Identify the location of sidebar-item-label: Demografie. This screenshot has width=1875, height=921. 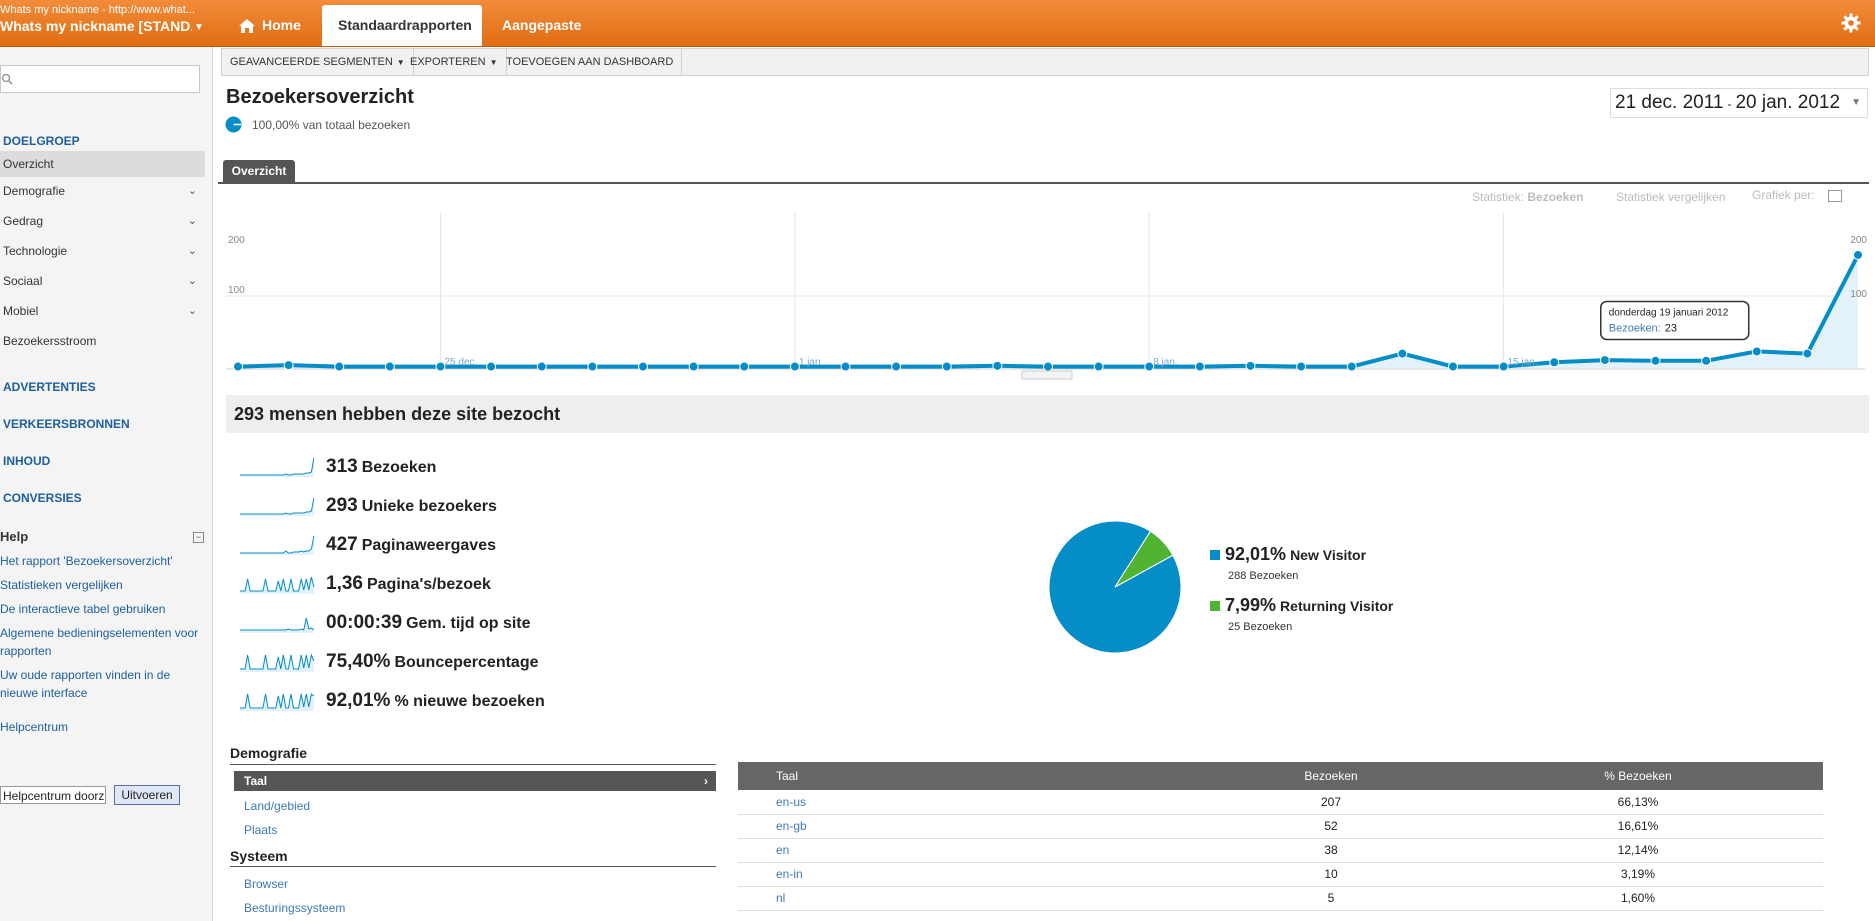
(34, 191).